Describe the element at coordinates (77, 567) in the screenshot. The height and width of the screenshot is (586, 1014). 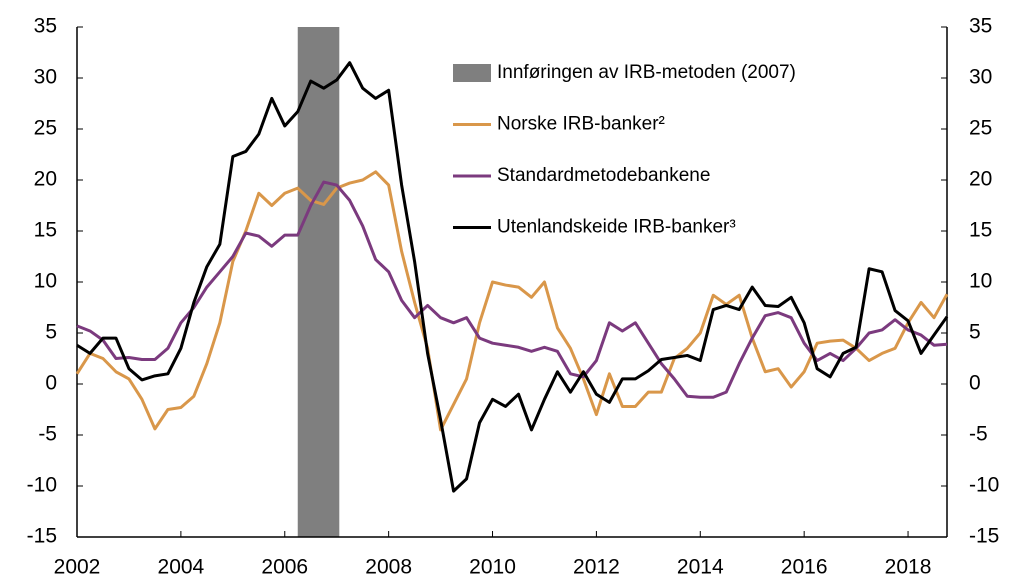
I see `x-tick-label: 2002` at that location.